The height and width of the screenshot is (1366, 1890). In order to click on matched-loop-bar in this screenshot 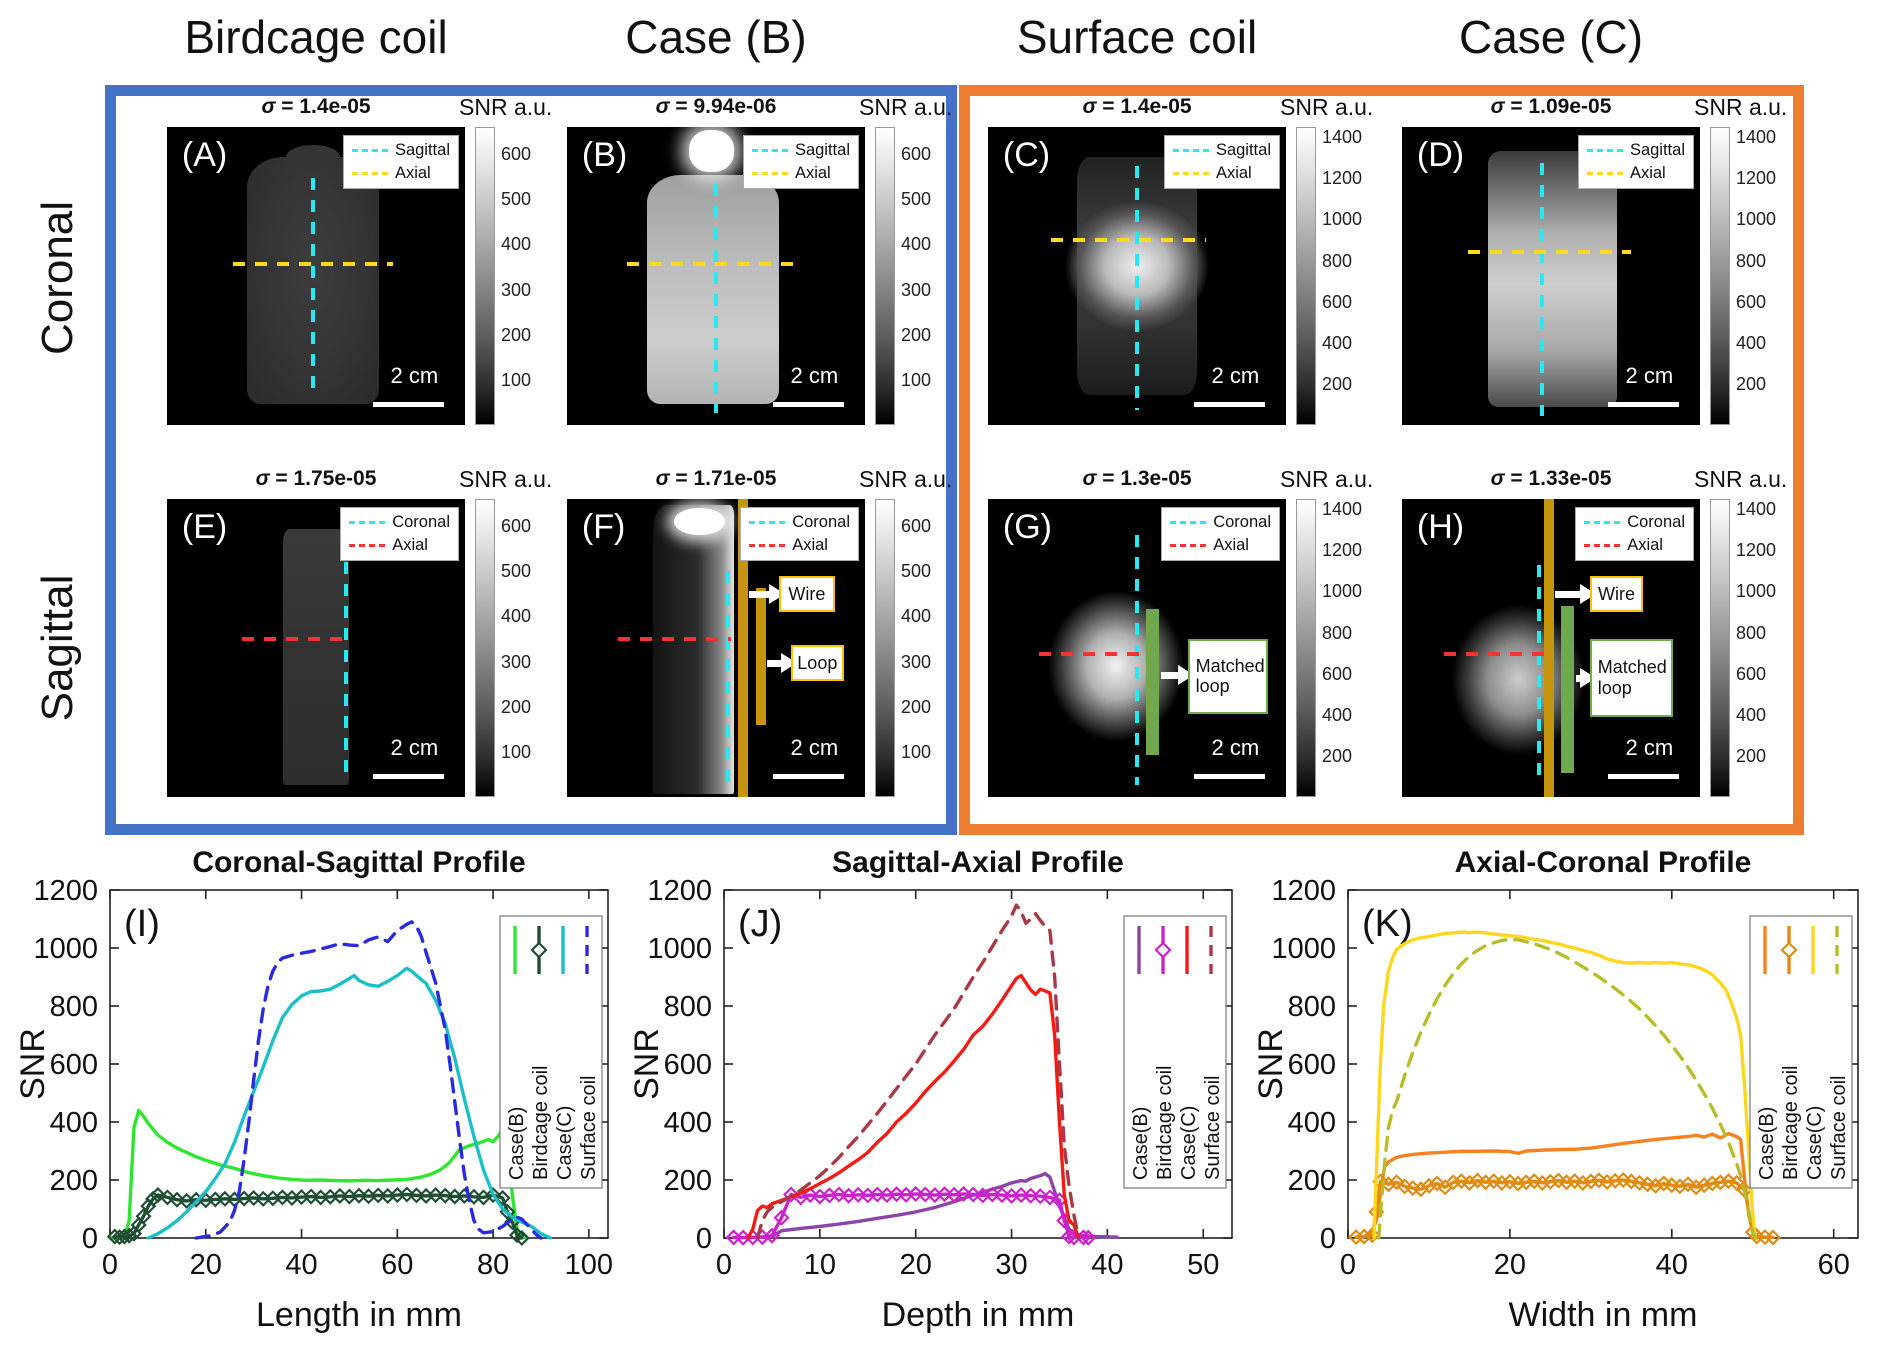, I will do `click(1567, 690)`.